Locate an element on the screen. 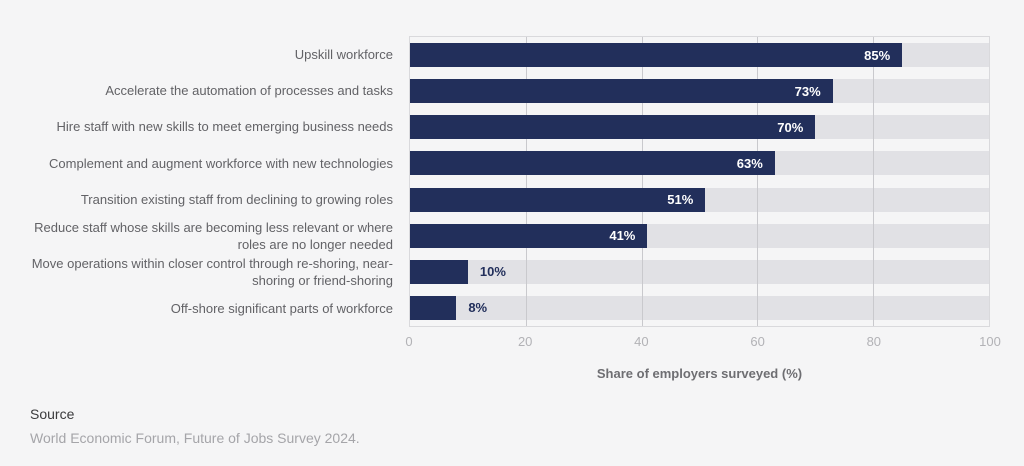 This screenshot has width=1024, height=466. value-label: 51% is located at coordinates (680, 200).